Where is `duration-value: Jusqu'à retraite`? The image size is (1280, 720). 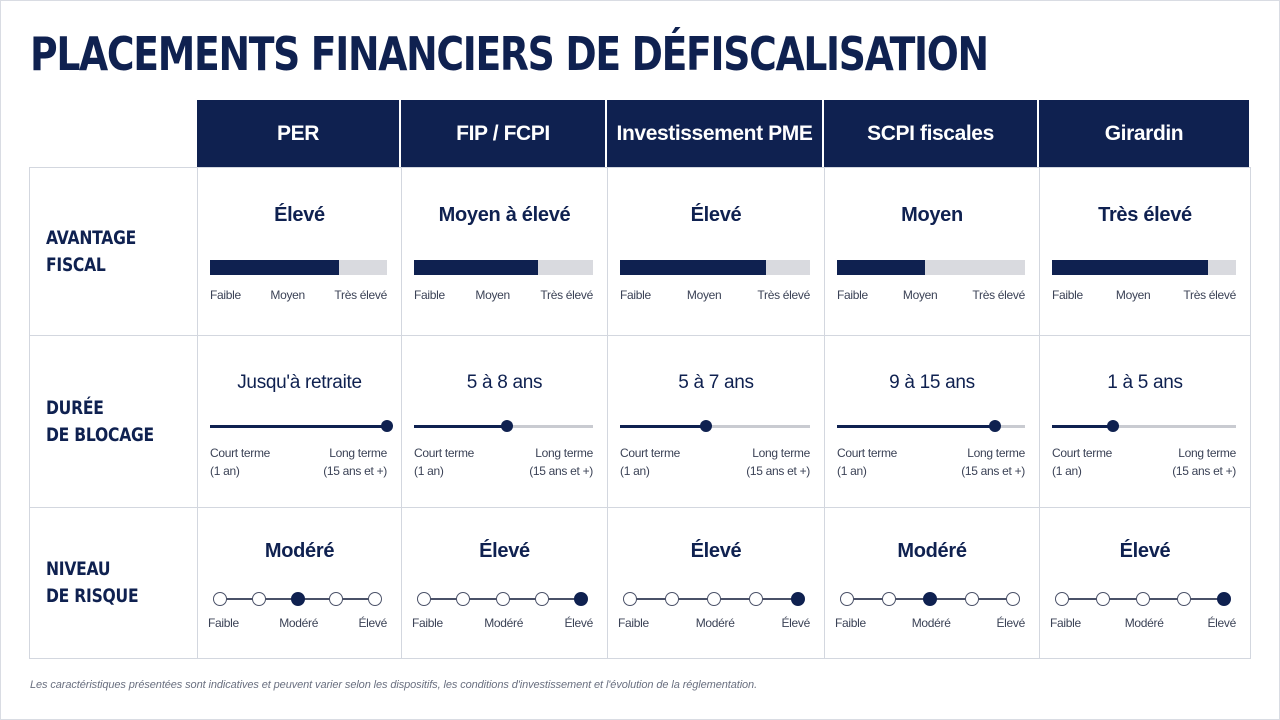
duration-value: Jusqu'à retraite is located at coordinates (299, 382).